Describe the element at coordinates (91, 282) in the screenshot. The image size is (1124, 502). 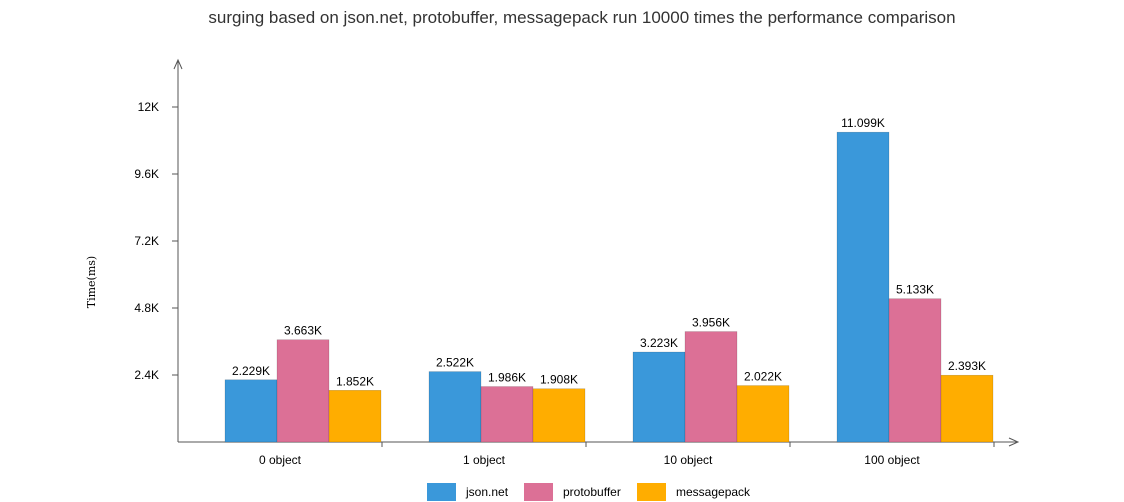
I see `y-axis-label: Time(ms)` at that location.